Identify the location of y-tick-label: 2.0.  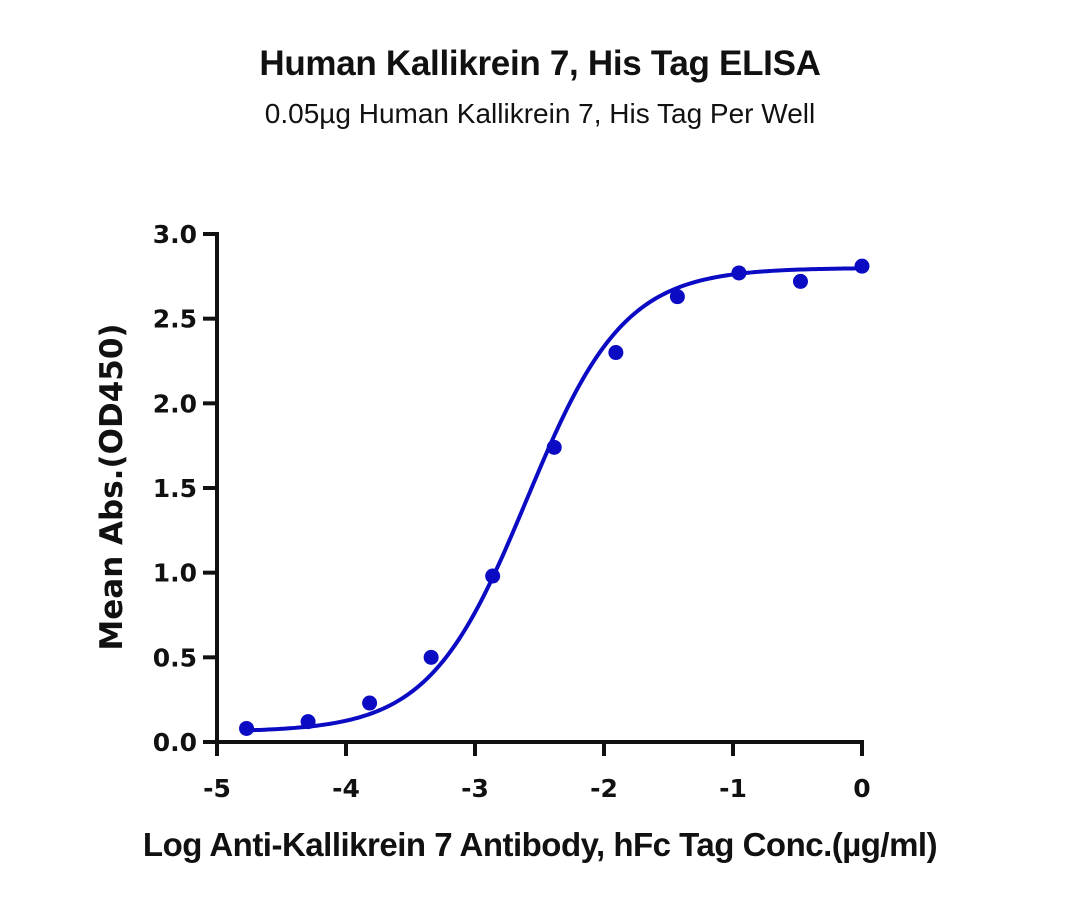
(175, 403).